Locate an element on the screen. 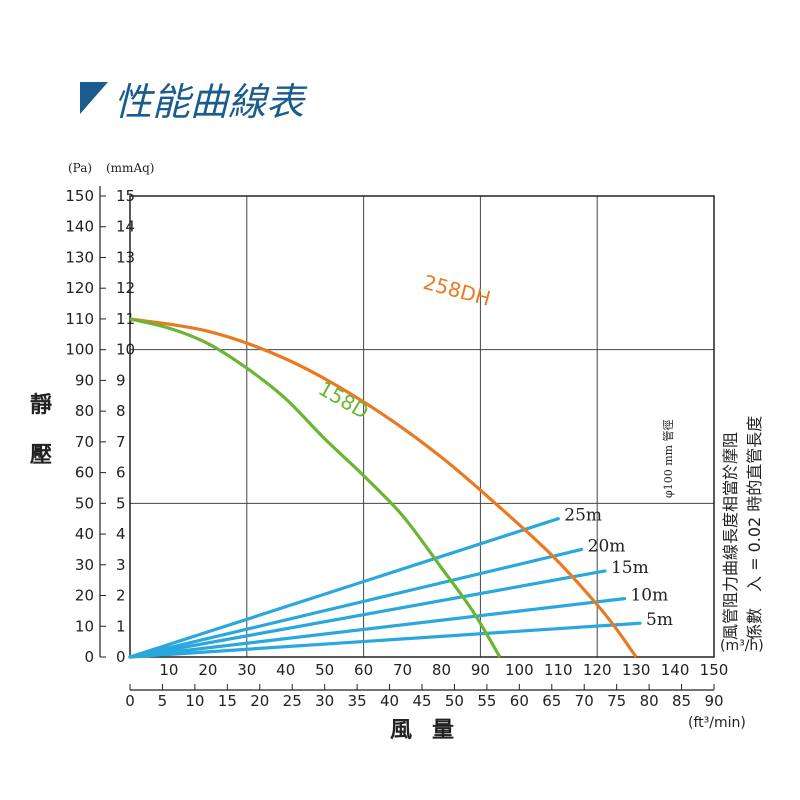 The image size is (800, 800). x-tick-cfm: 25 is located at coordinates (292, 701).